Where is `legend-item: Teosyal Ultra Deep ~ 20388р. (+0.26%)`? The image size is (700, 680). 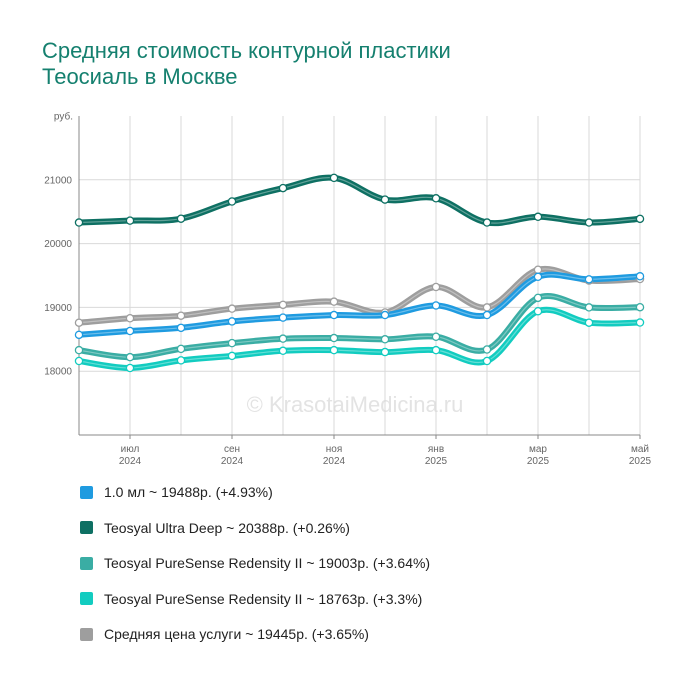
legend-item: Teosyal Ultra Deep ~ 20388р. (+0.26%) is located at coordinates (255, 528).